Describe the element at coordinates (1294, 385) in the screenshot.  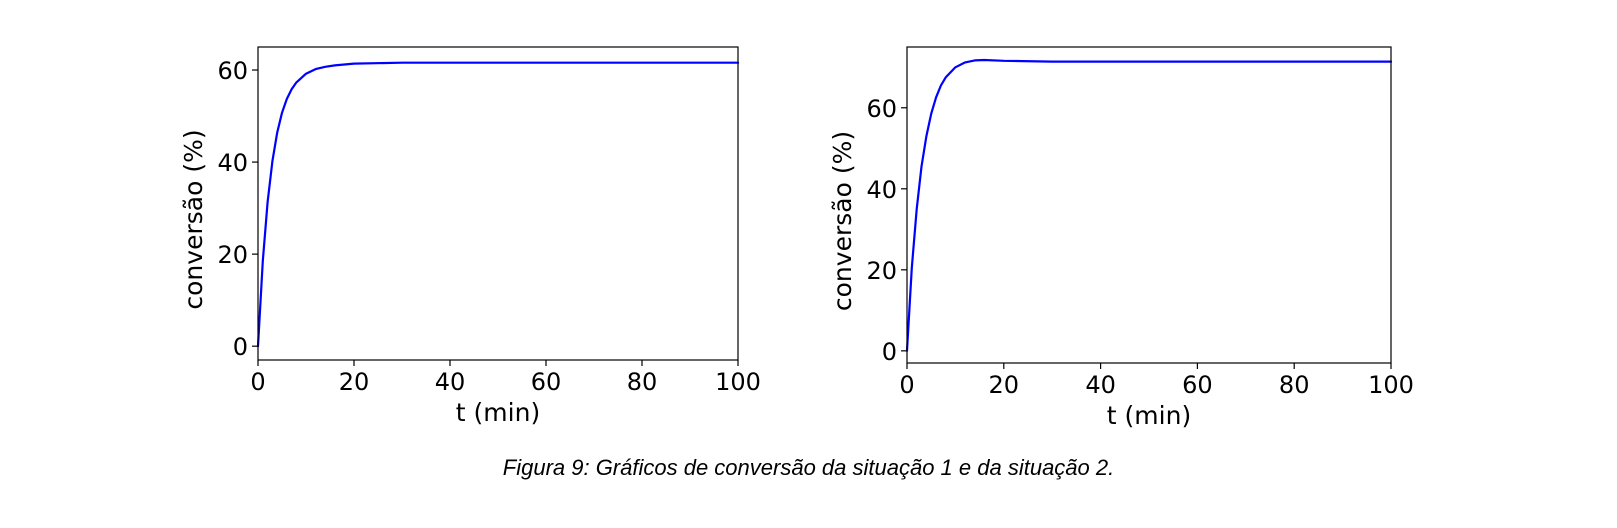
I see `chart-2-x-tick-label: 80` at that location.